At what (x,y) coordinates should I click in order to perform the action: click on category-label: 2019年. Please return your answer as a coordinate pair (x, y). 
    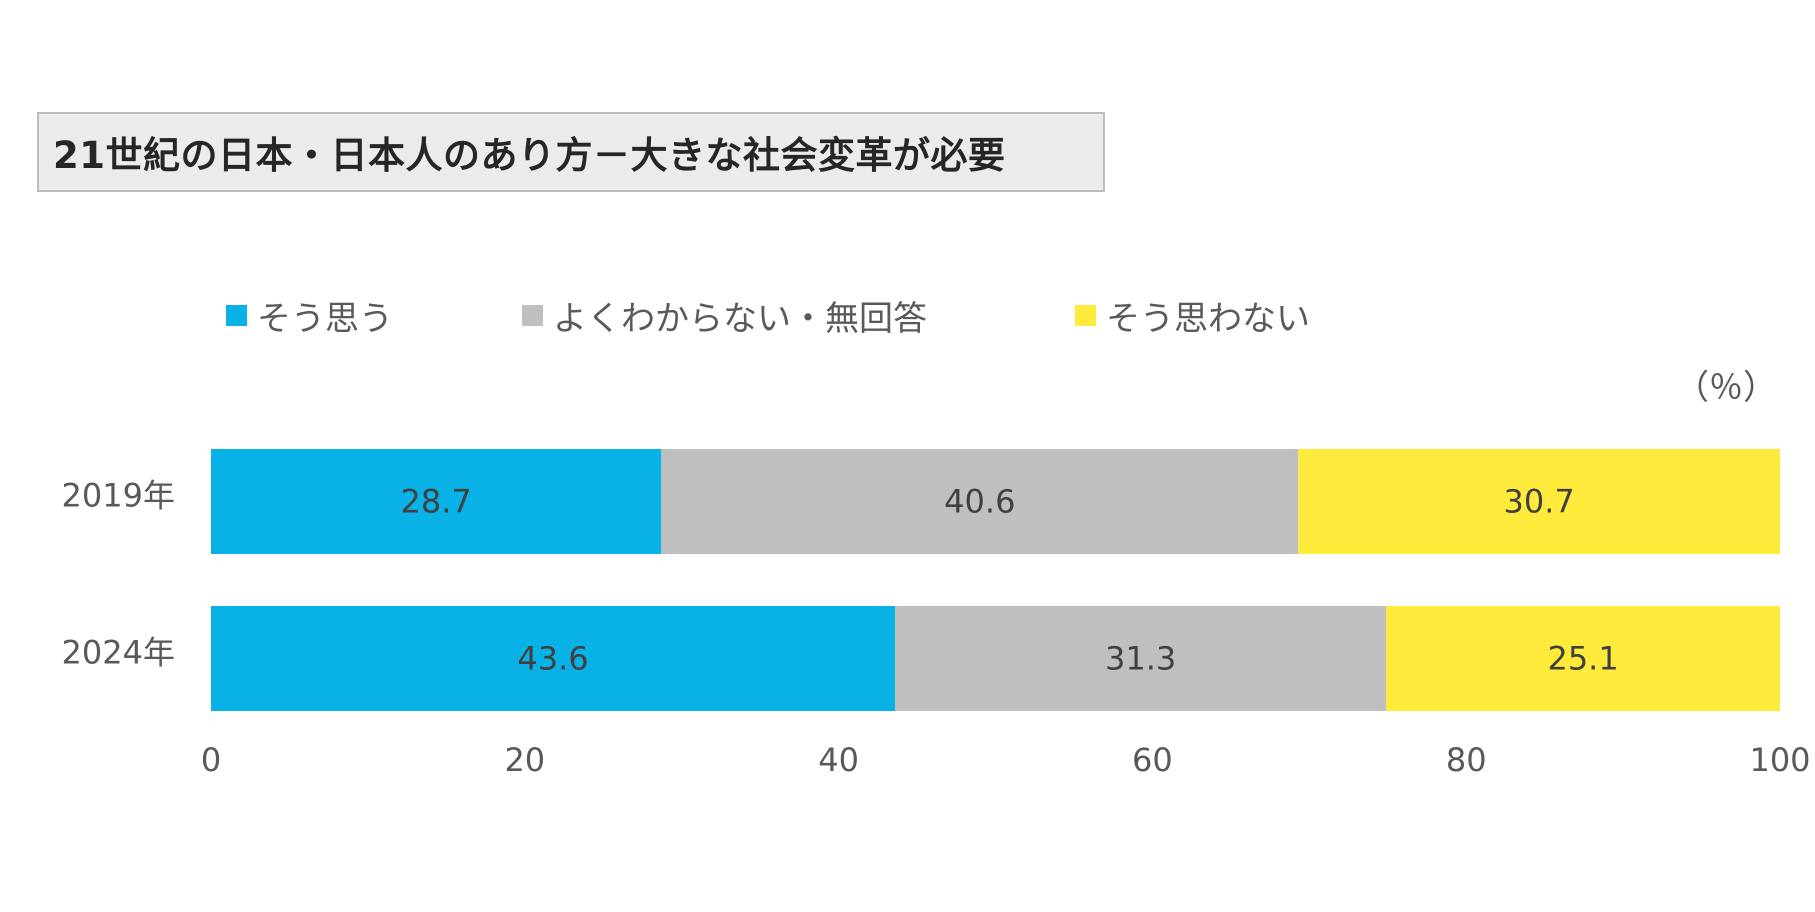
    Looking at the image, I should click on (118, 496).